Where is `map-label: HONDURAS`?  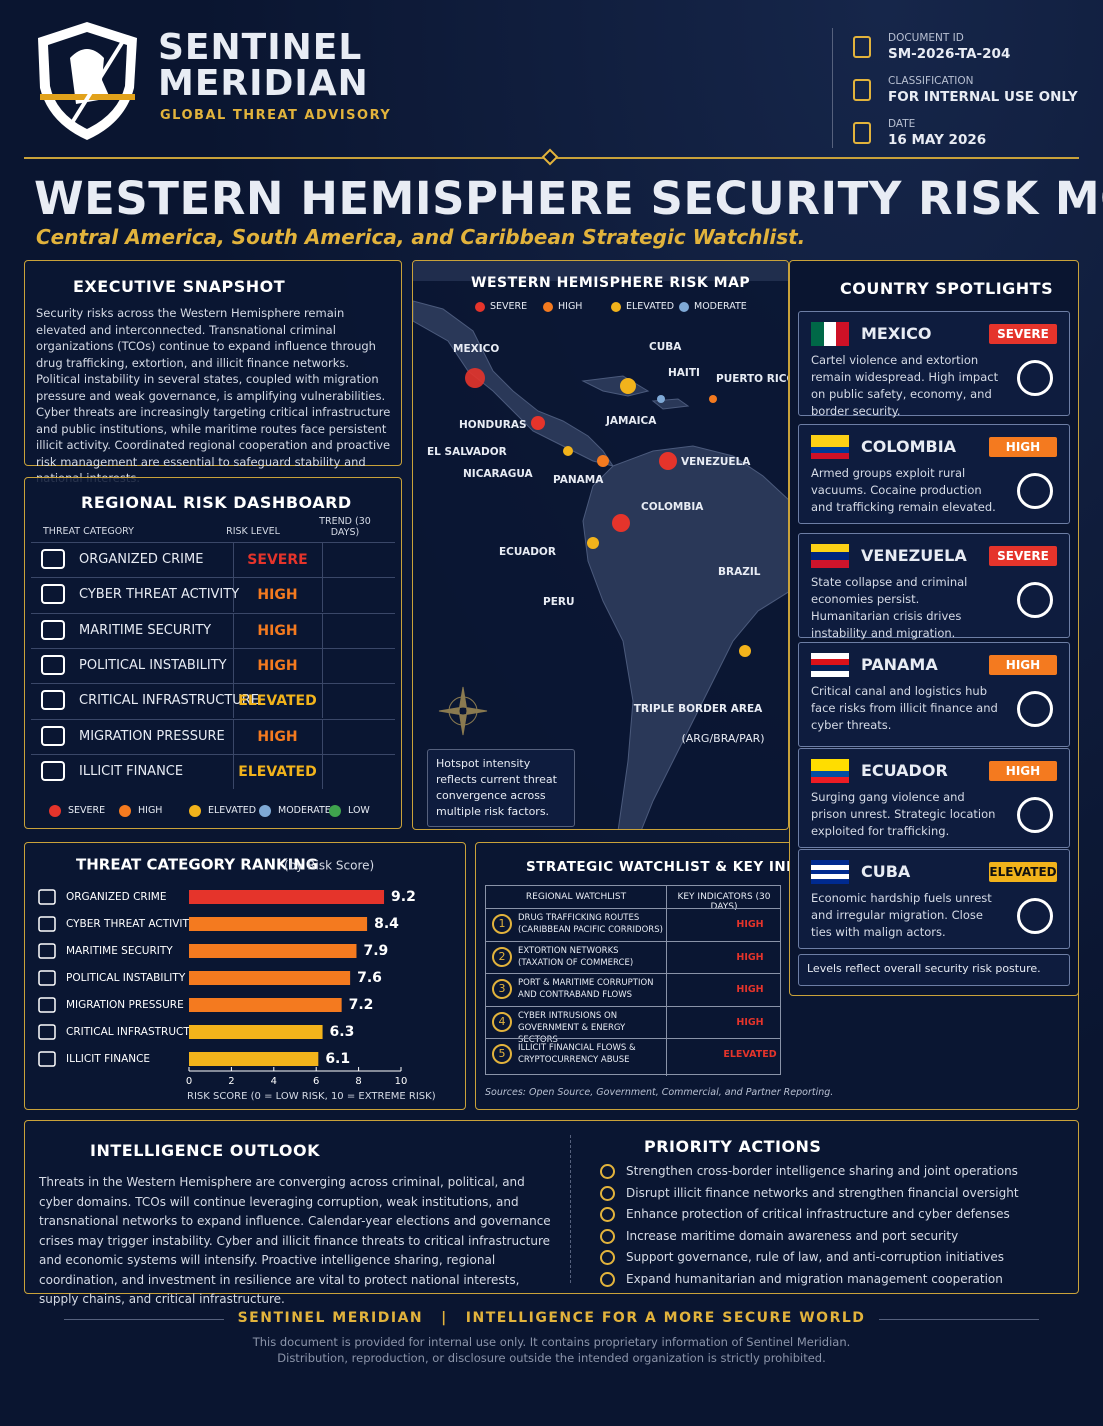 map-label: HONDURAS is located at coordinates (493, 425).